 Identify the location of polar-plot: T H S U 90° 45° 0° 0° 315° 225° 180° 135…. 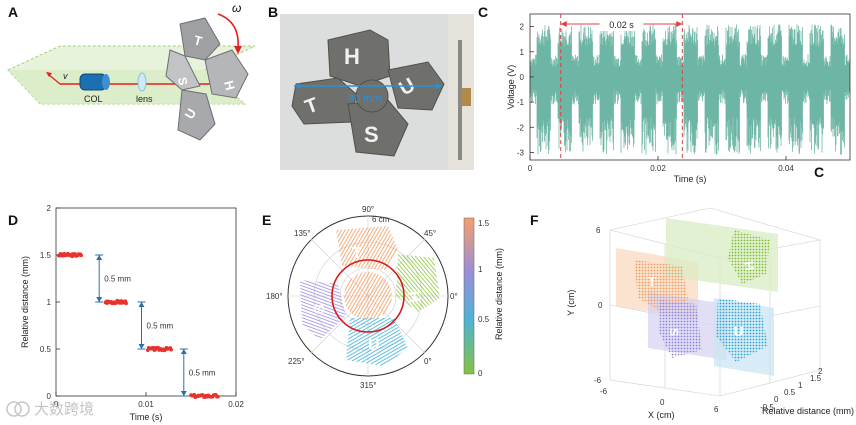
(385, 297).